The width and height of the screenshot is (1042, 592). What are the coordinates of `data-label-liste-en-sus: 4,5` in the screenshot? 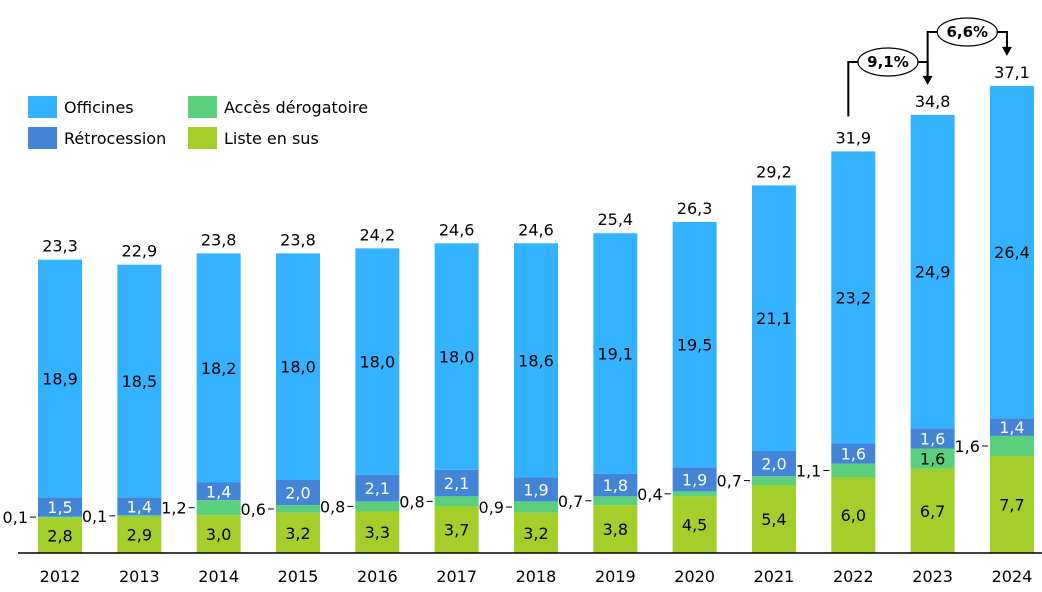 It's located at (694, 525).